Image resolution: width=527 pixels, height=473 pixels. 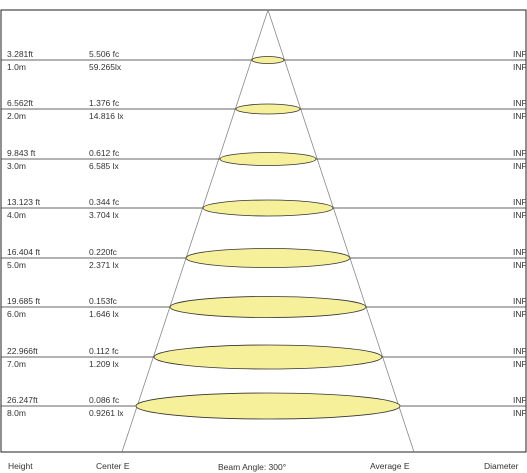 I want to click on center-fc-label: 0.220fc, so click(x=103, y=252).